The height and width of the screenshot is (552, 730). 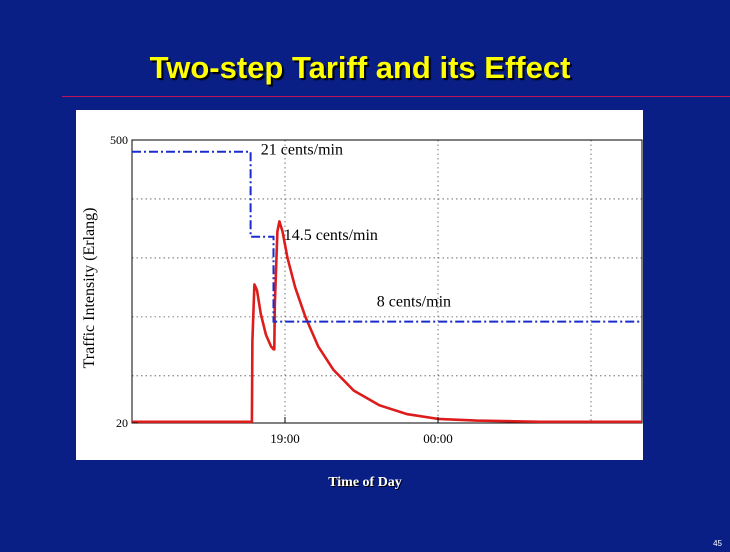 What do you see at coordinates (302, 150) in the screenshot?
I see `tariff-price-label: 21 cents/min` at bounding box center [302, 150].